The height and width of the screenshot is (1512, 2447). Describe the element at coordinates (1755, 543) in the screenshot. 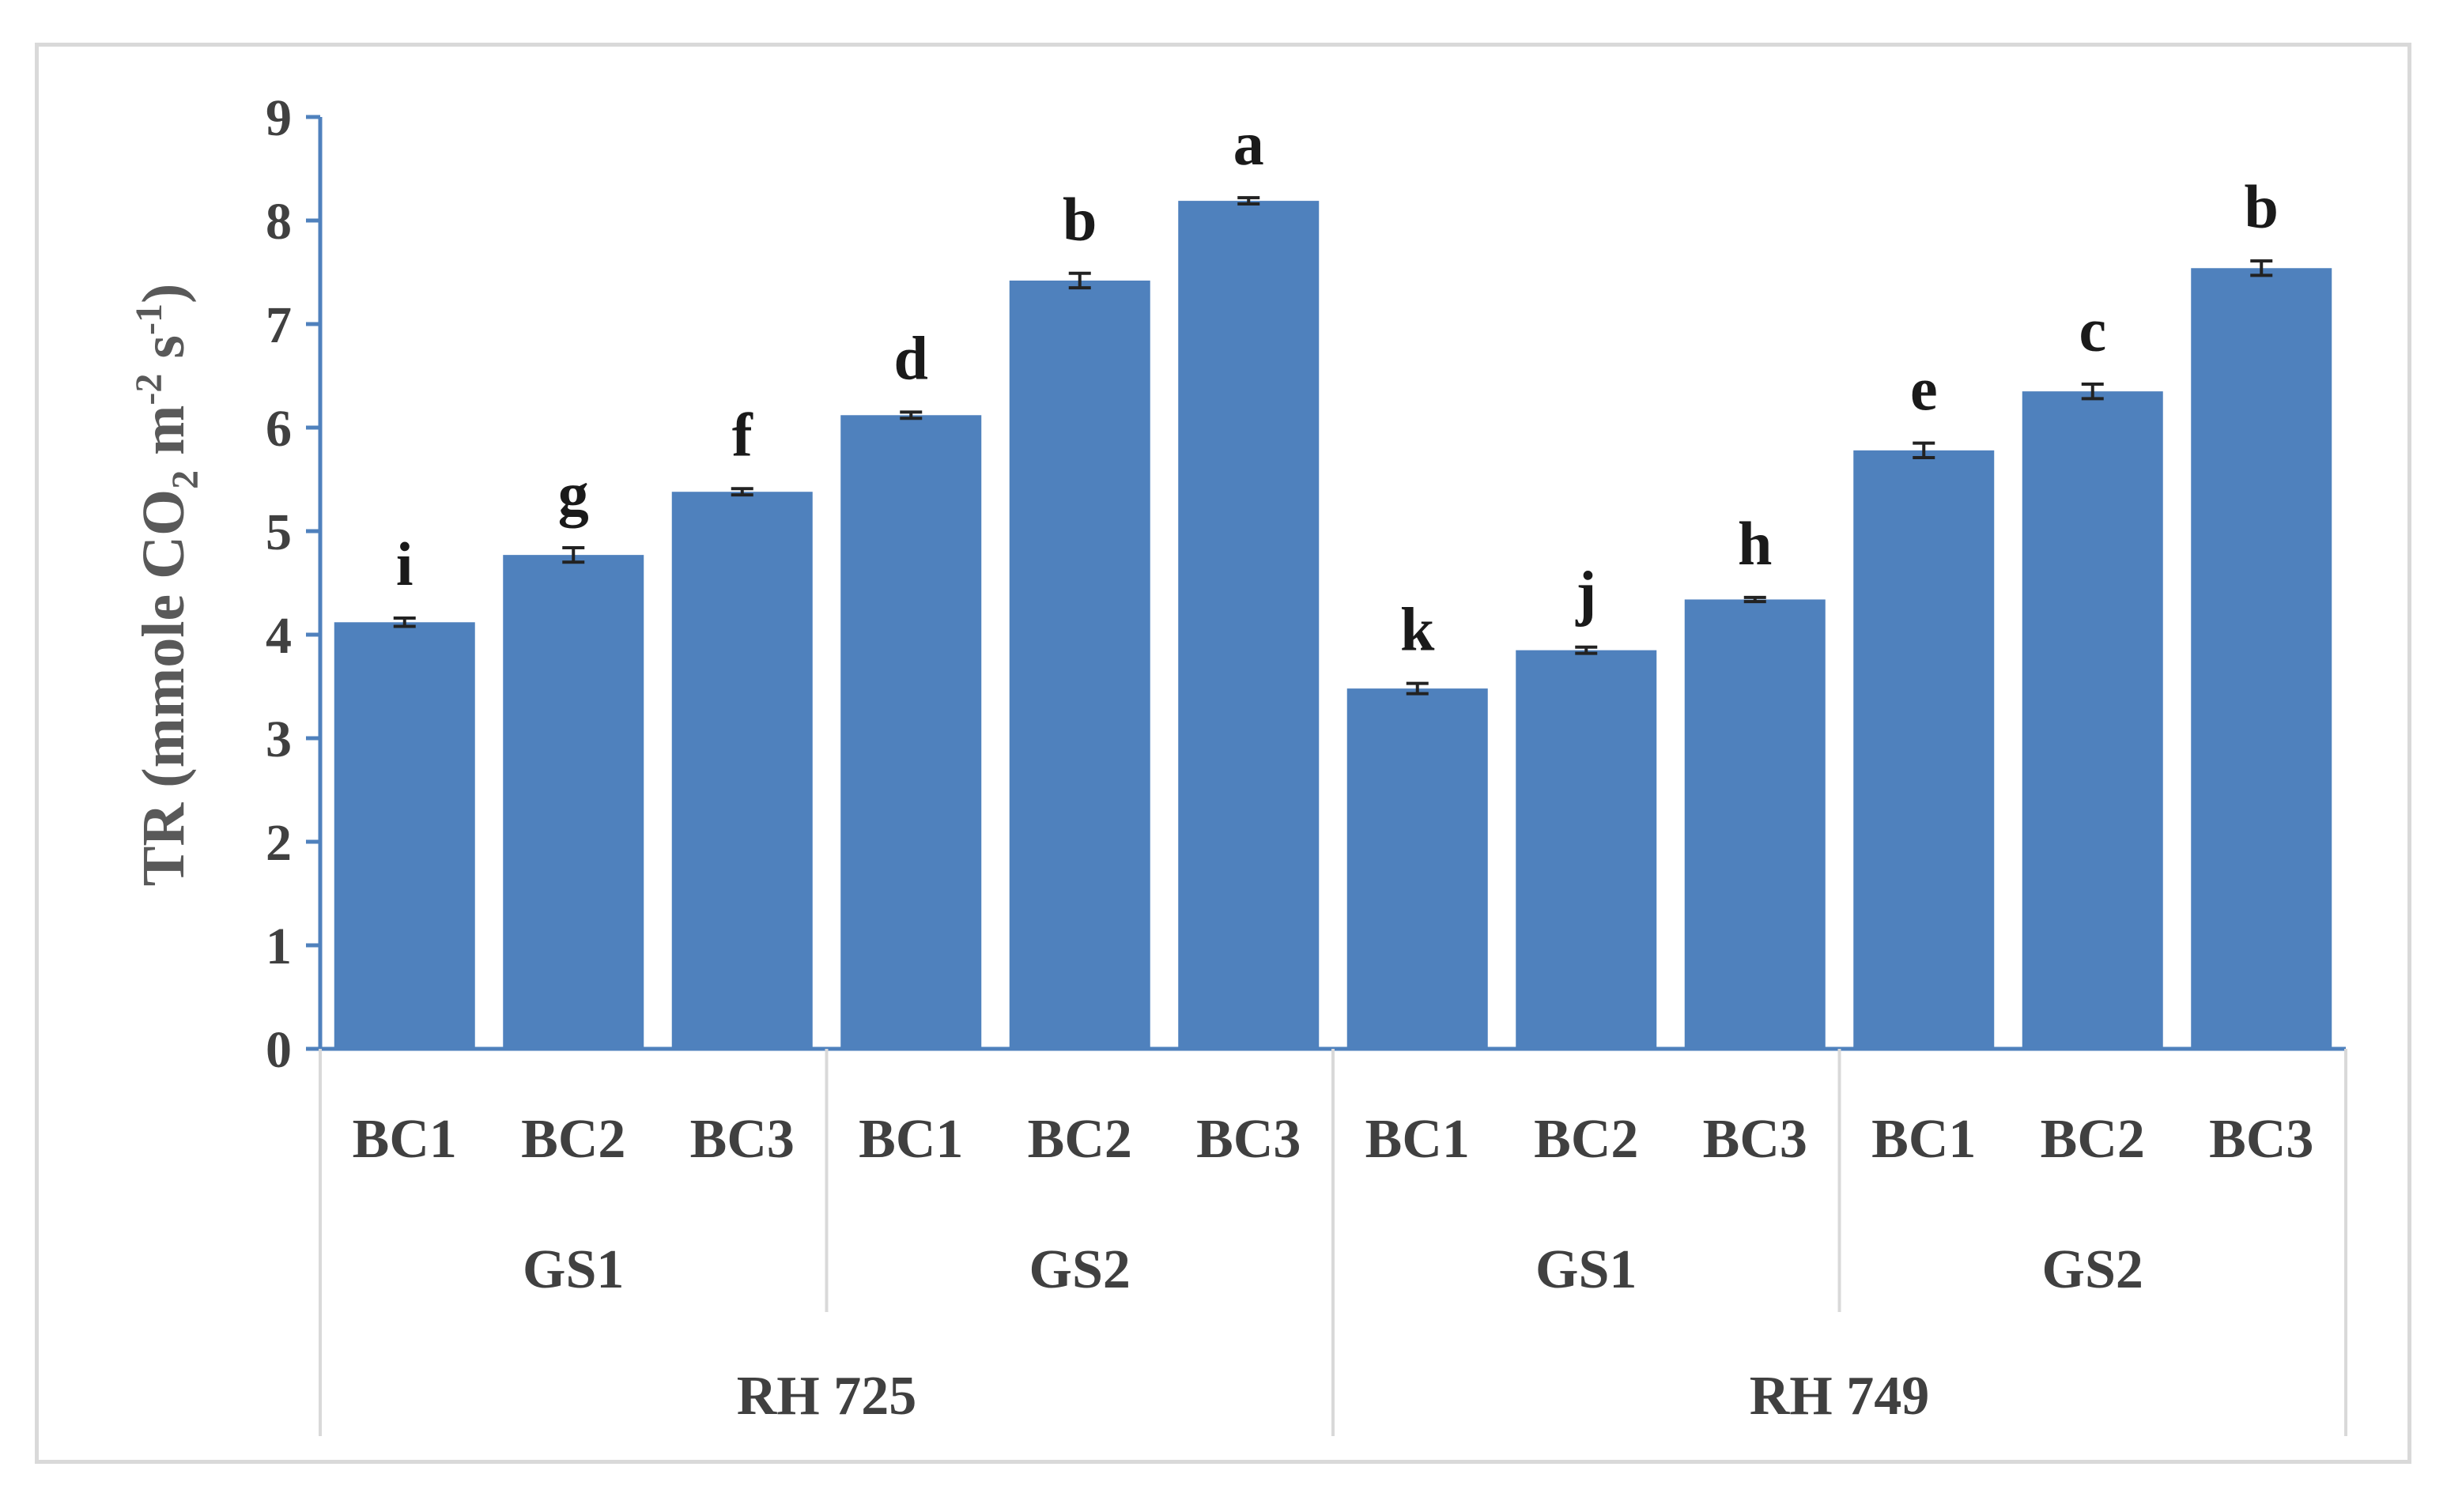

I see `significance-label: h` at that location.